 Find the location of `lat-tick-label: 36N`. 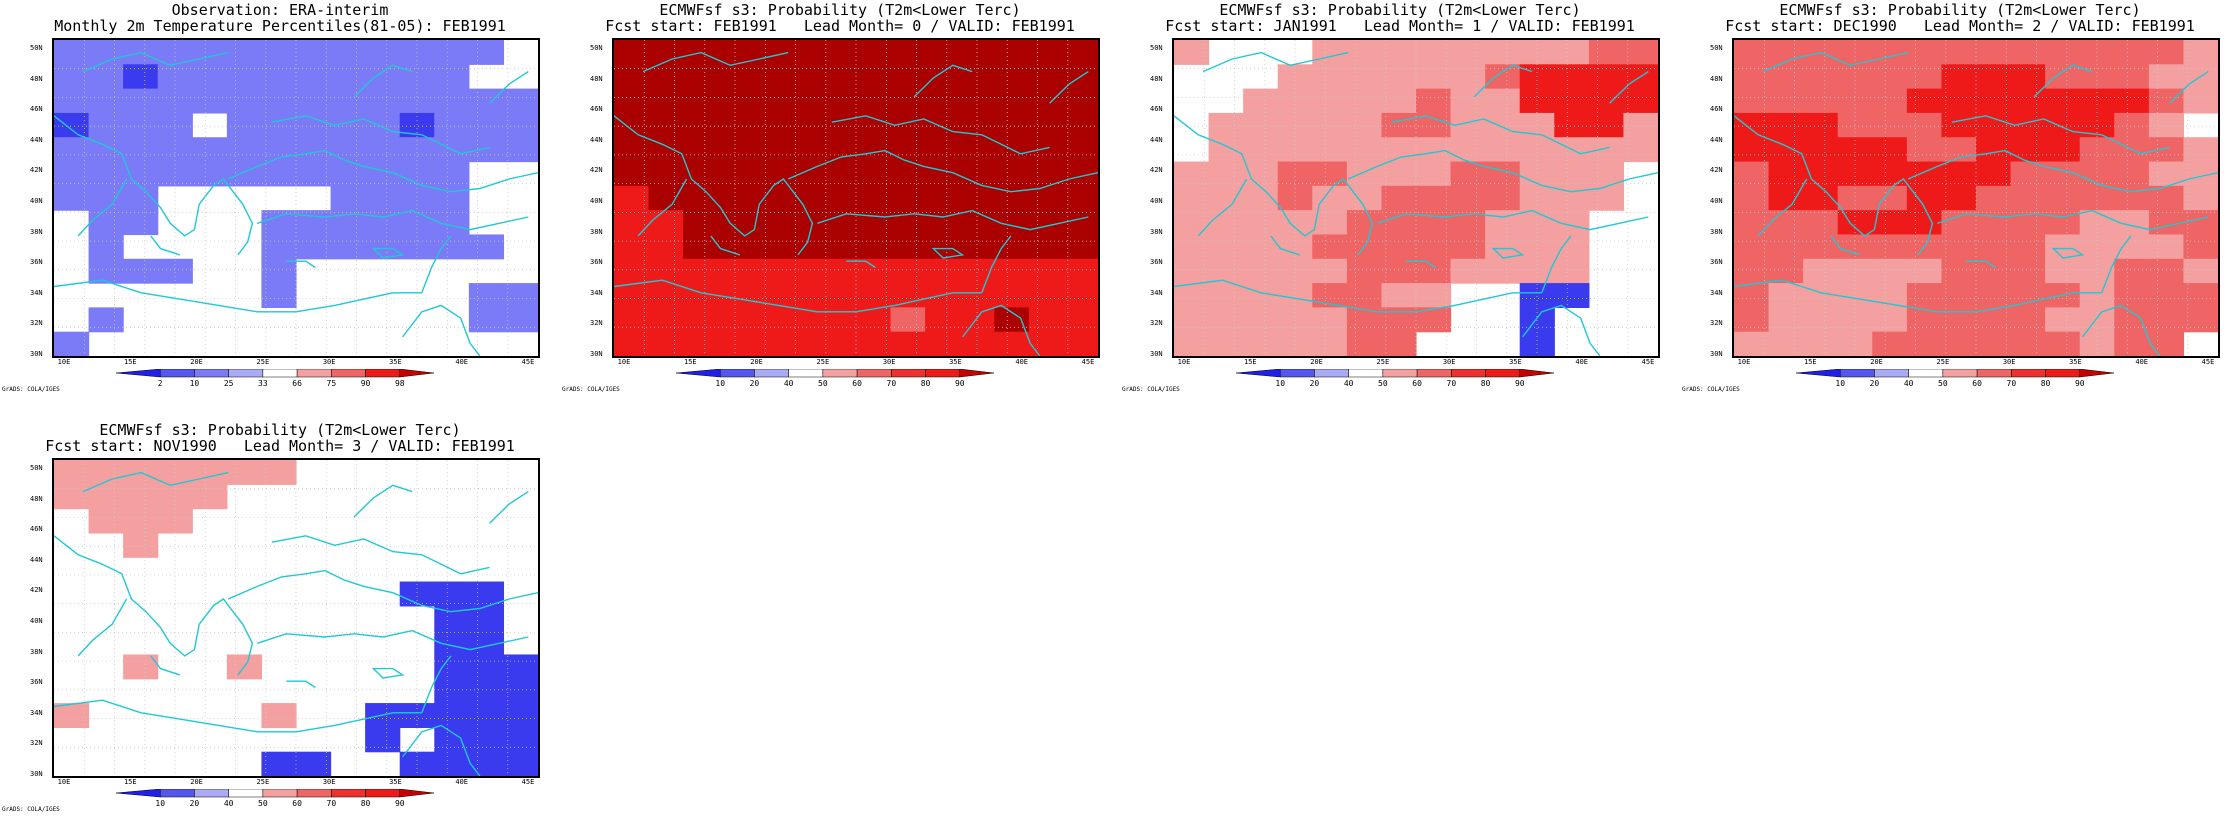

lat-tick-label: 36N is located at coordinates (1156, 262).